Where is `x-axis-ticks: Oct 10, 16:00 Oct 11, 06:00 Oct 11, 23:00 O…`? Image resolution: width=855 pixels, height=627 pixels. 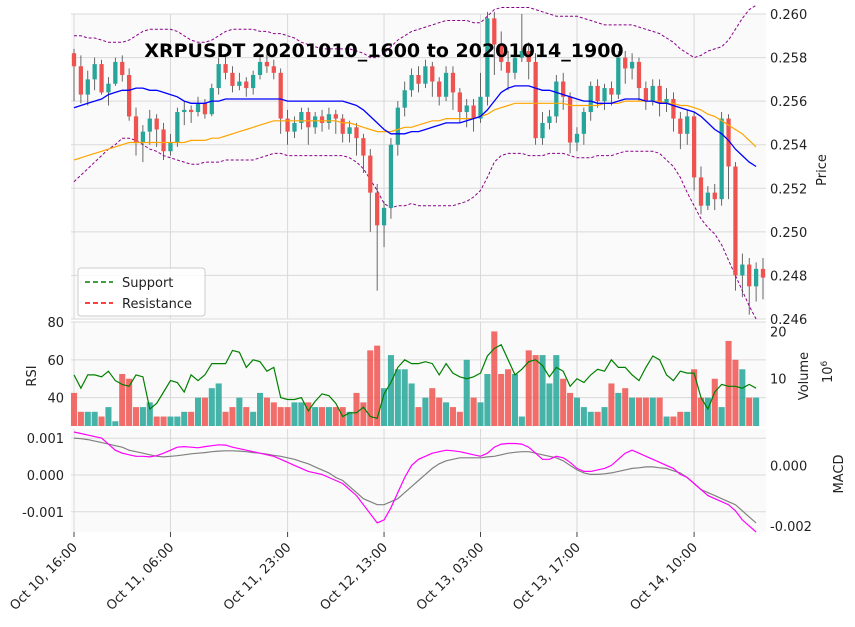
x-axis-ticks: Oct 10, 16:00 Oct 11, 06:00 Oct 11, 23:00 O… is located at coordinates (354, 573).